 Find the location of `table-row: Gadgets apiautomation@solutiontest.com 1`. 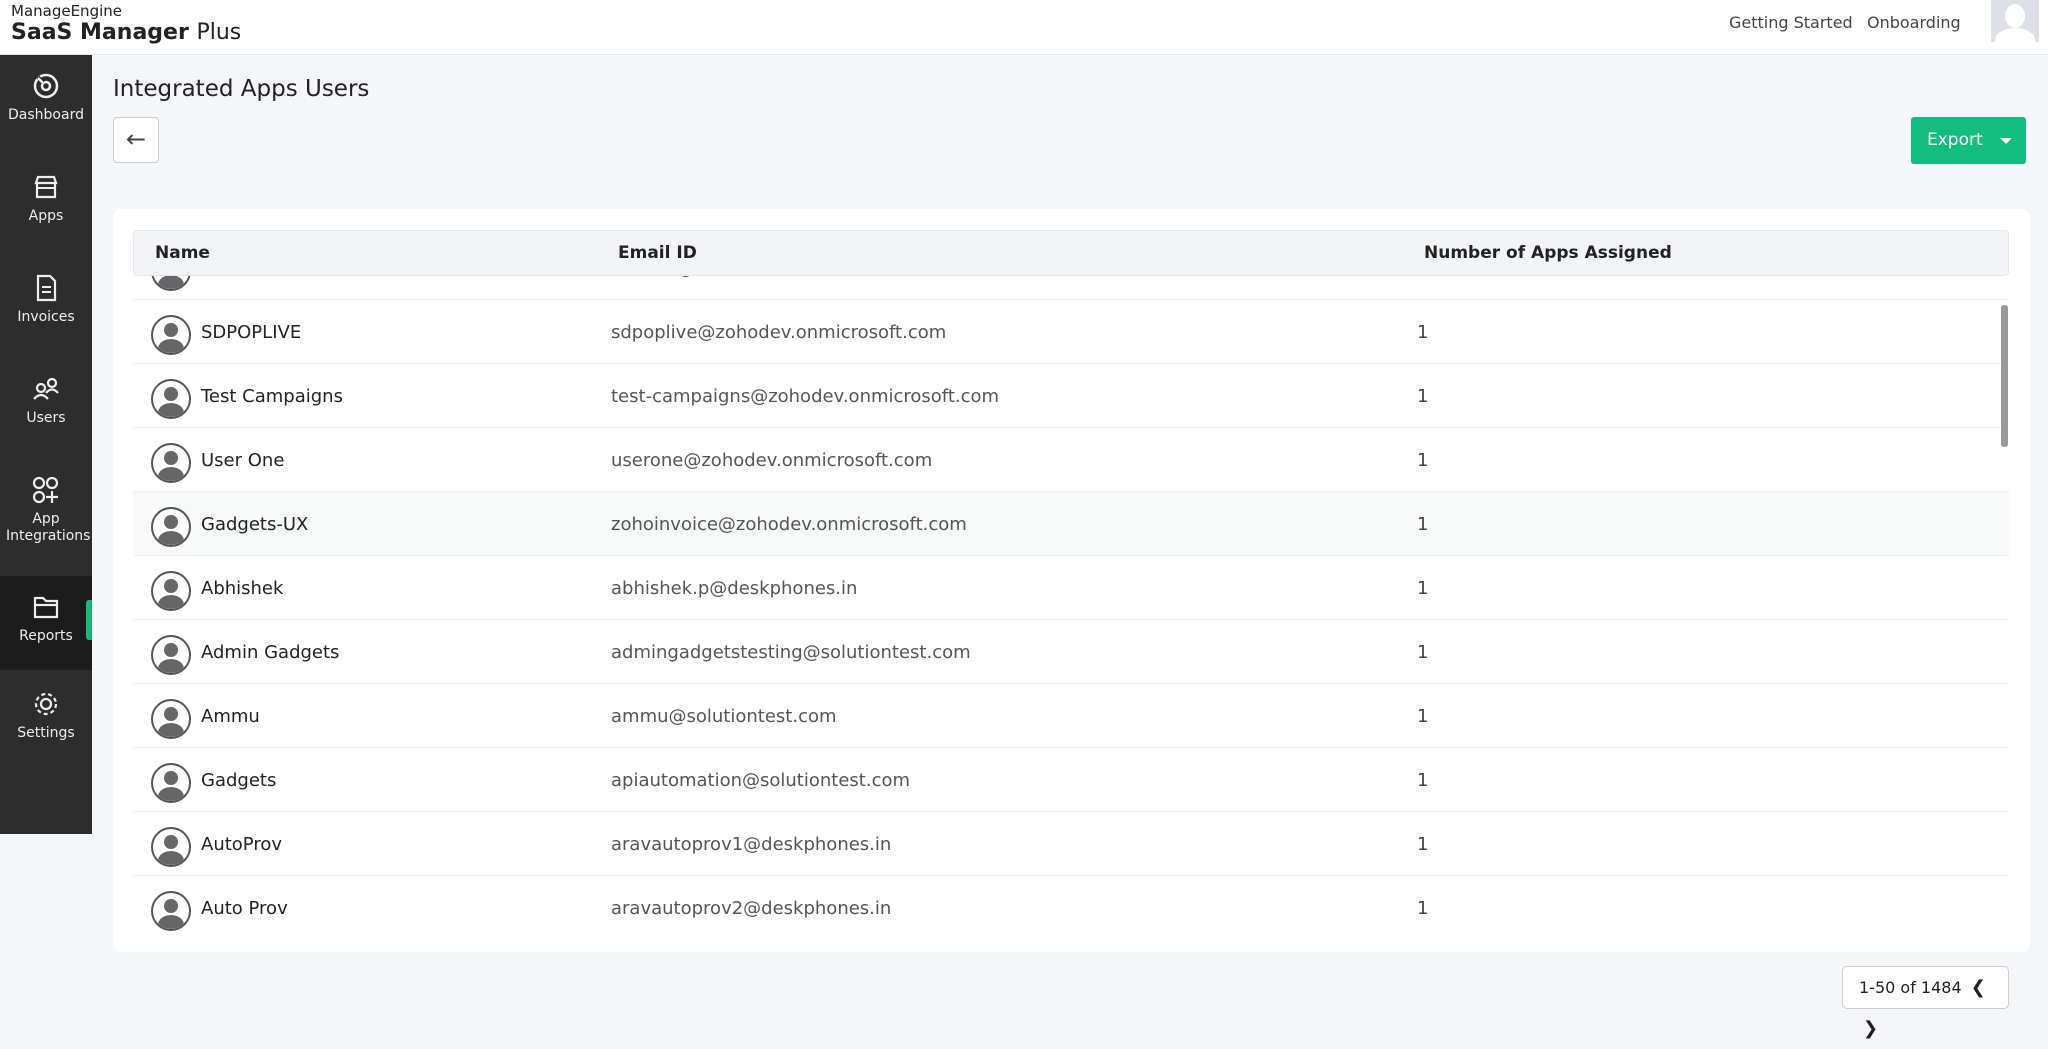

table-row: Gadgets apiautomation@solutiontest.com 1 is located at coordinates (1071, 780).